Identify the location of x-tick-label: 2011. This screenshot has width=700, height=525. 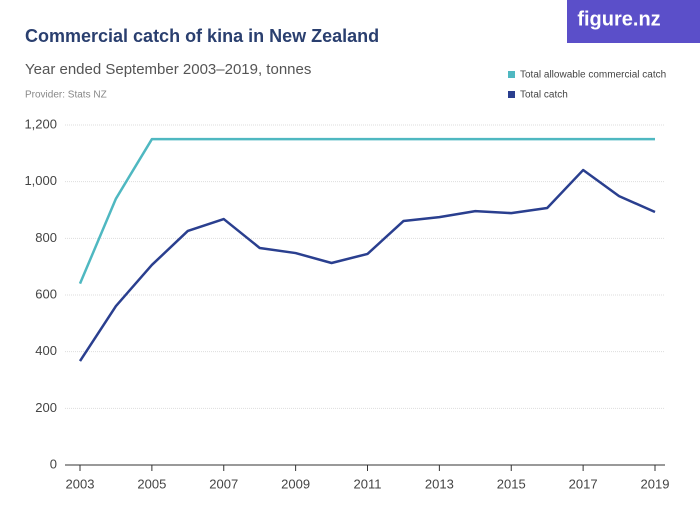
(368, 483).